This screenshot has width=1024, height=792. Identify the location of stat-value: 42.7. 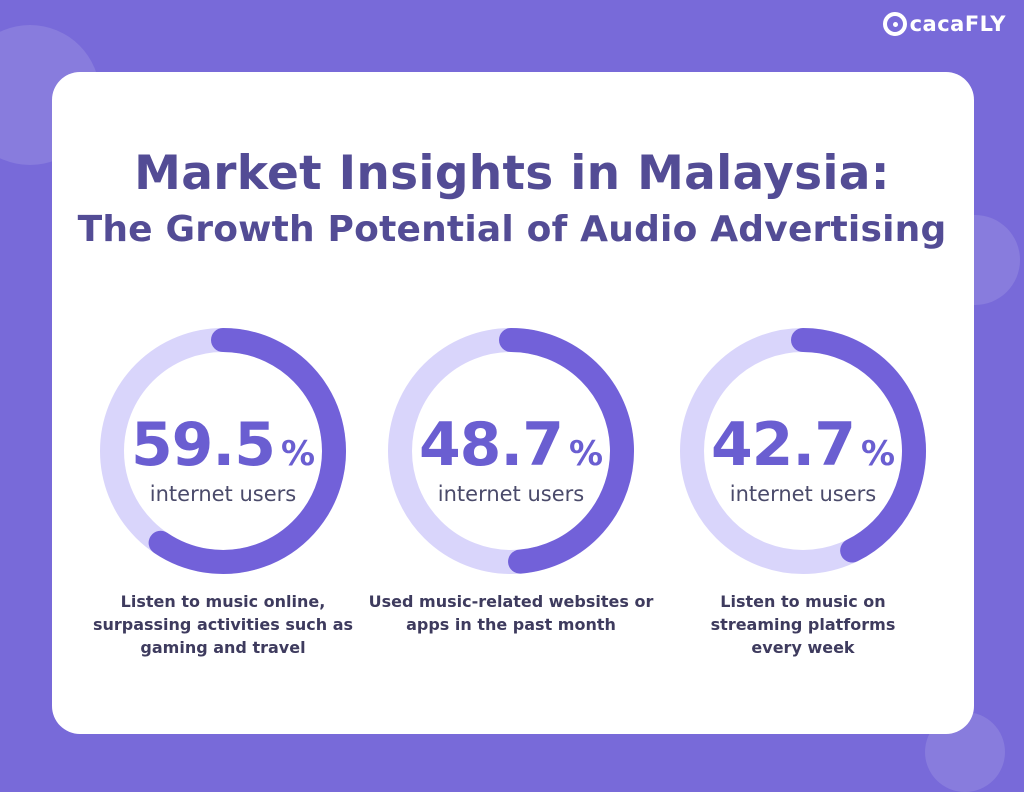
(783, 445).